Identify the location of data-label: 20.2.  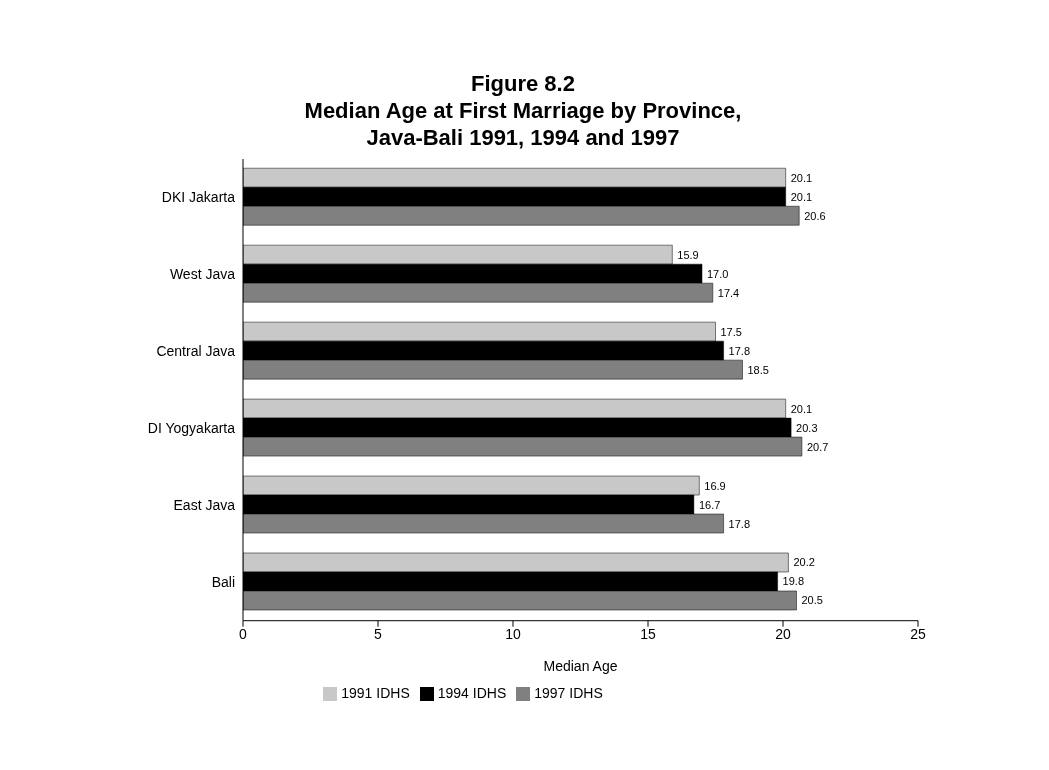
(804, 562).